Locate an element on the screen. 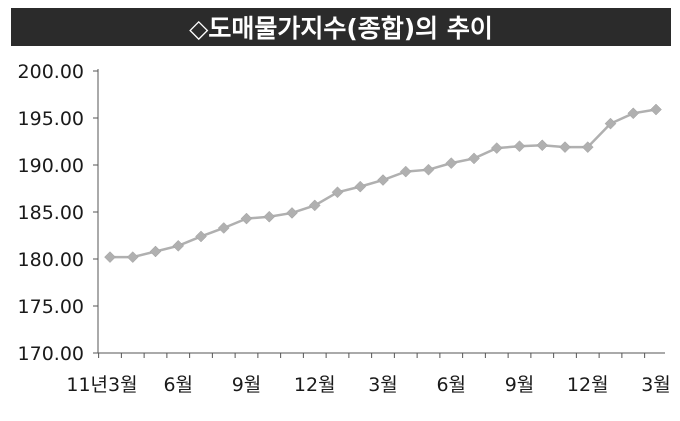 The image size is (680, 421). x-axis-ticks: 11년3월 6월 9월 12월 3월 6월 9월 12월 3월 is located at coordinates (368, 374).